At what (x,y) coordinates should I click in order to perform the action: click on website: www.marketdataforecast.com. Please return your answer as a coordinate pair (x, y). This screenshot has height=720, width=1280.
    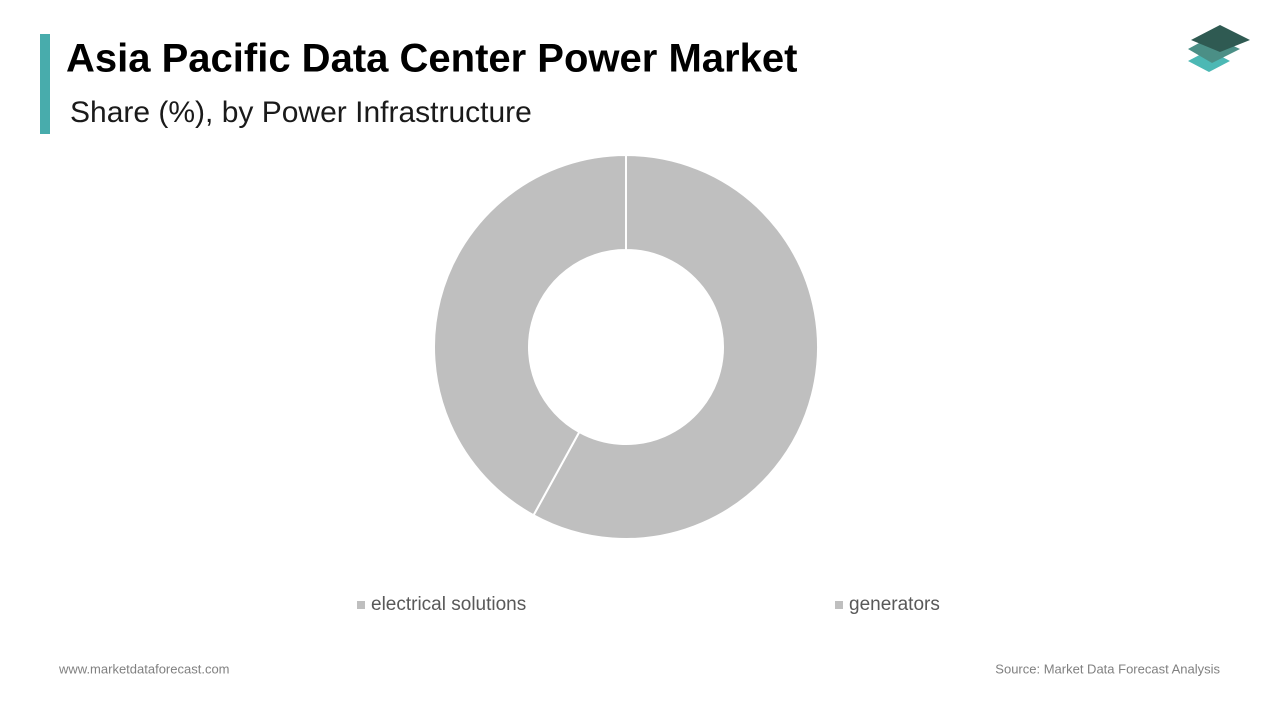
    Looking at the image, I should click on (144, 668).